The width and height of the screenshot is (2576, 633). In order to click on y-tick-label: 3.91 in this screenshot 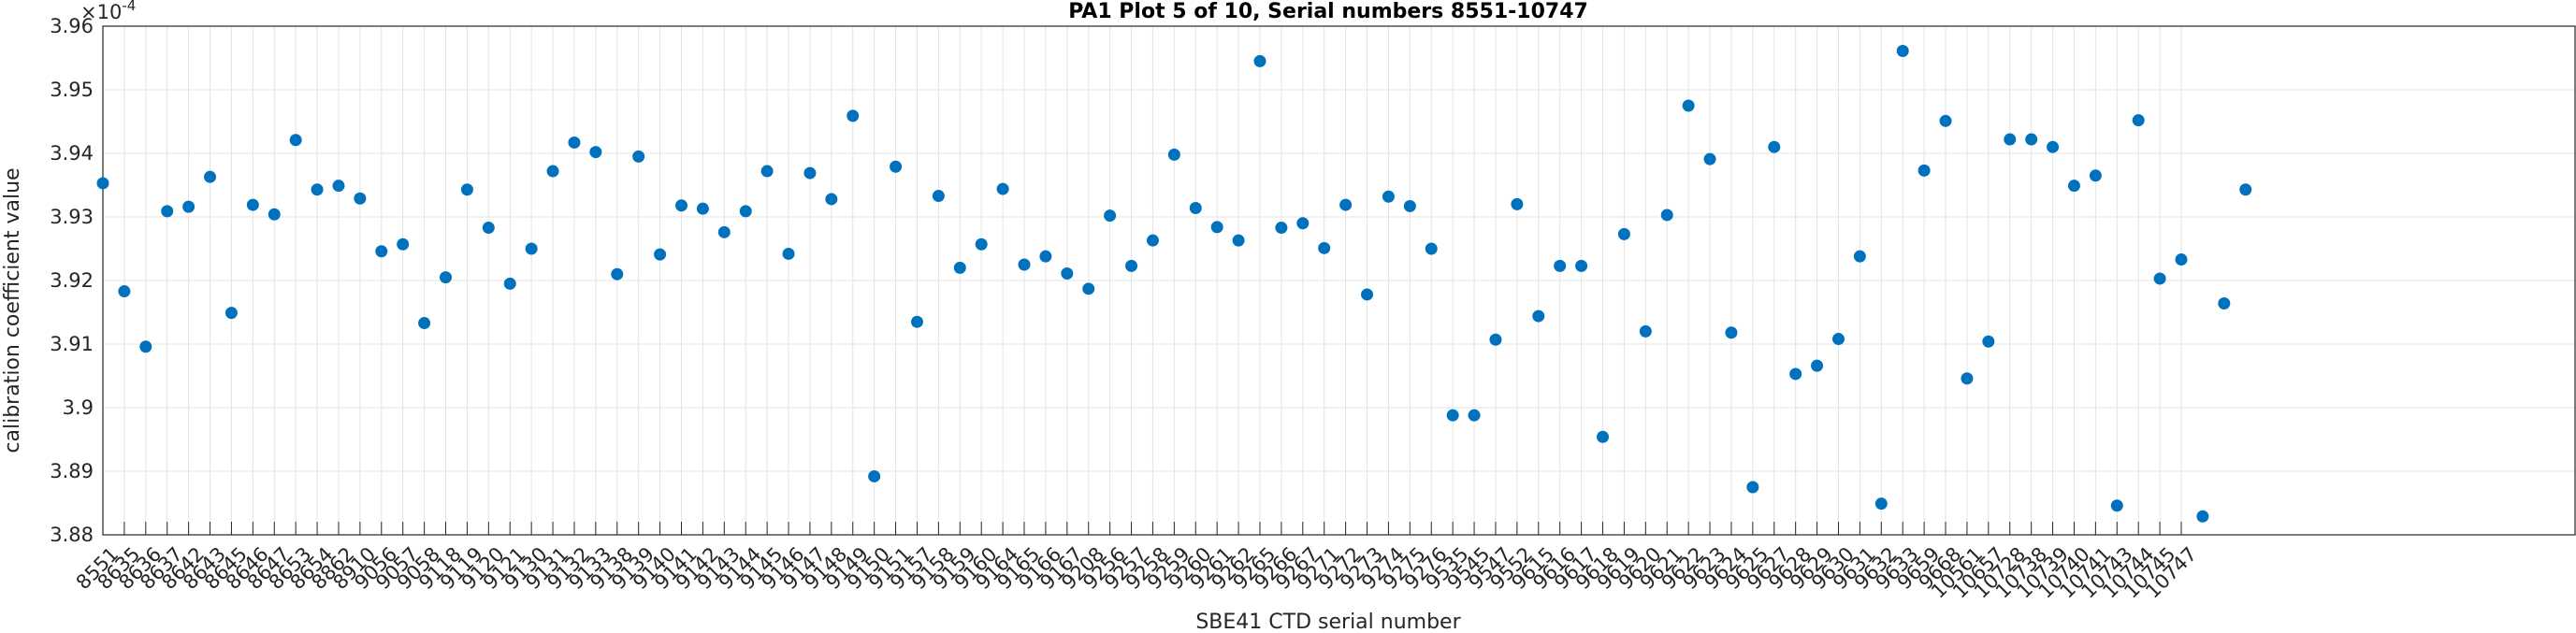, I will do `click(72, 344)`.